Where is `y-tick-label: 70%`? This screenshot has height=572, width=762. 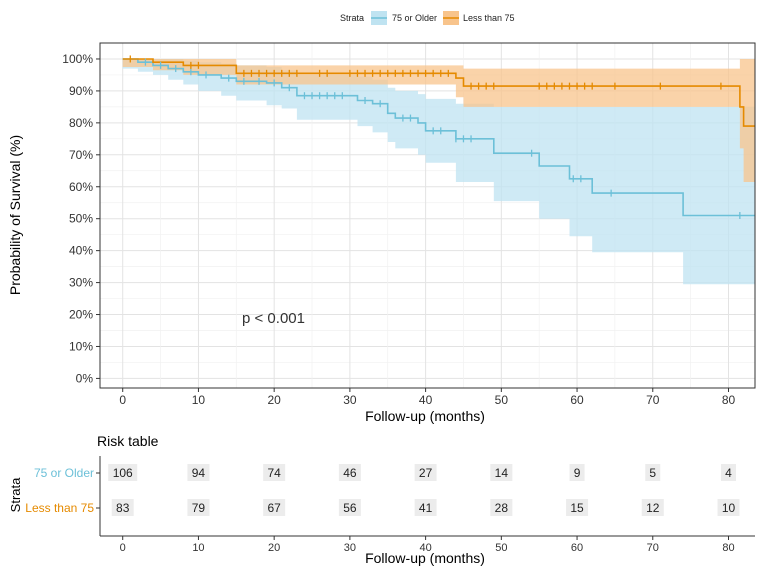
y-tick-label: 70% is located at coordinates (81, 155).